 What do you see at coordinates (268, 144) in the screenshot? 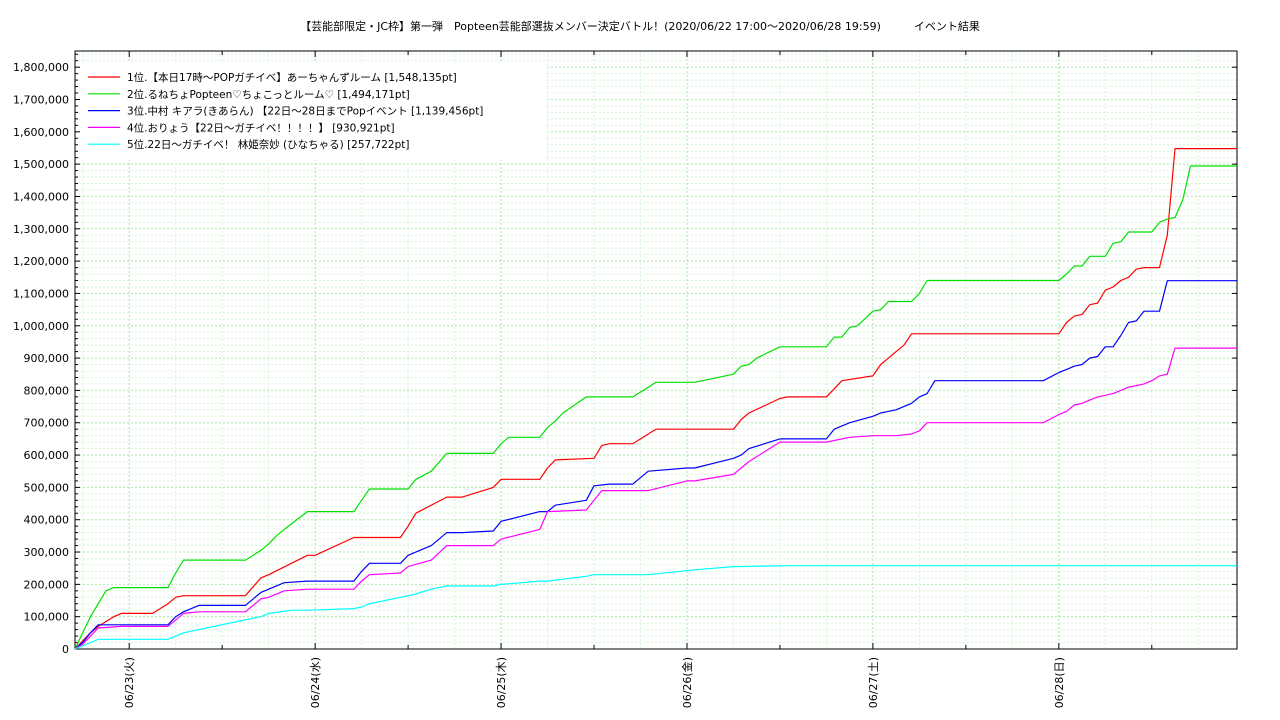
I see `legend-entry-5: 5位.22日〜ガチイベ！ 林姫奈妙 (ひなちゃる) [257,722pt]` at bounding box center [268, 144].